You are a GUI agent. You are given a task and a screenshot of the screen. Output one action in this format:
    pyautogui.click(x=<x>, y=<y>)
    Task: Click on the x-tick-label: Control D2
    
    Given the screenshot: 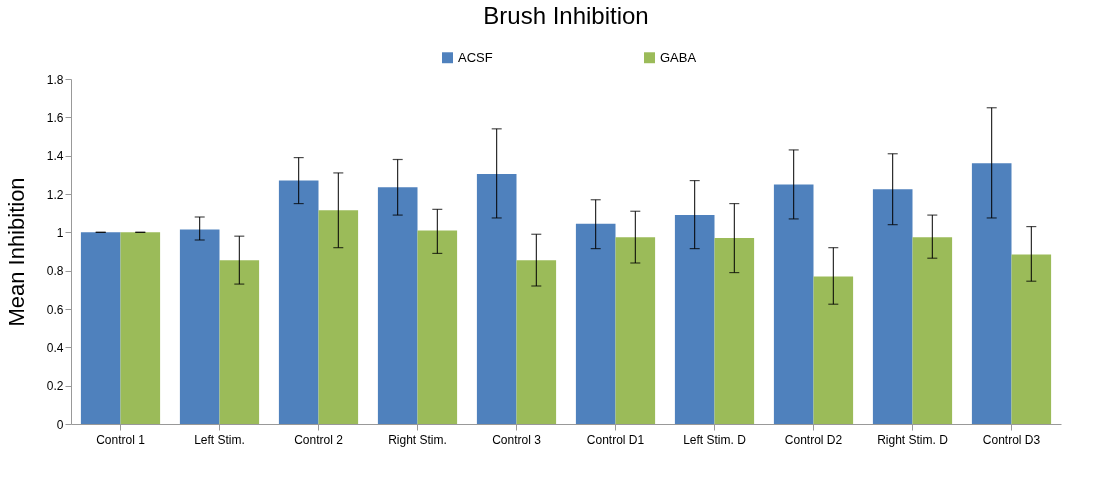 What is the action you would take?
    pyautogui.click(x=813, y=439)
    